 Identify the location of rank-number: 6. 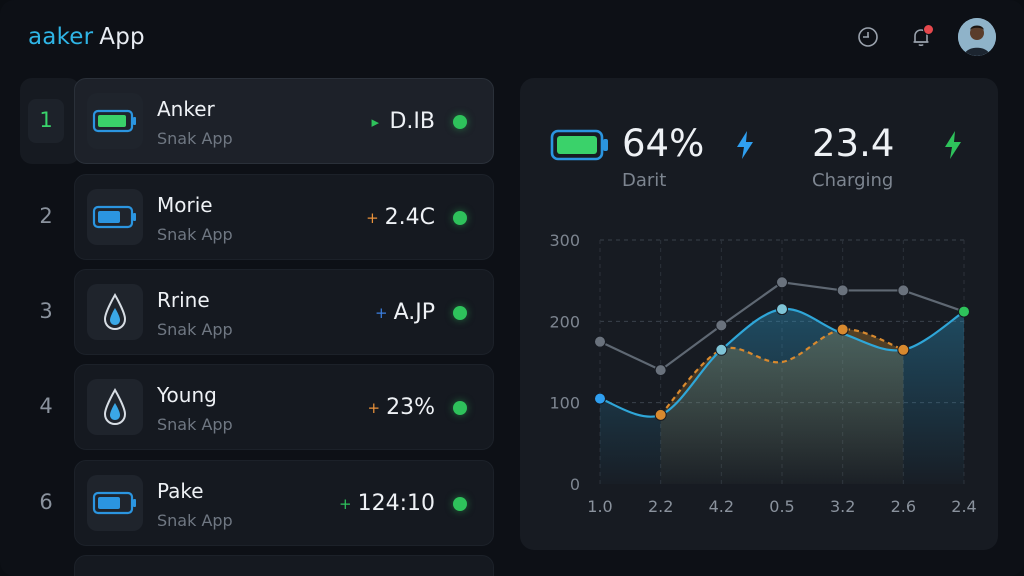
(46, 502).